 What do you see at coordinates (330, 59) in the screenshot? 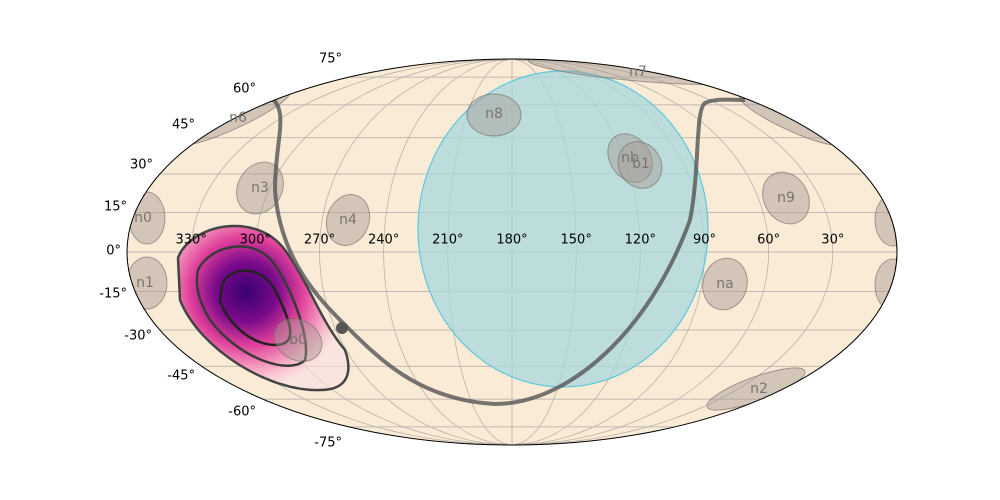
I see `latitude-label: 75°` at bounding box center [330, 59].